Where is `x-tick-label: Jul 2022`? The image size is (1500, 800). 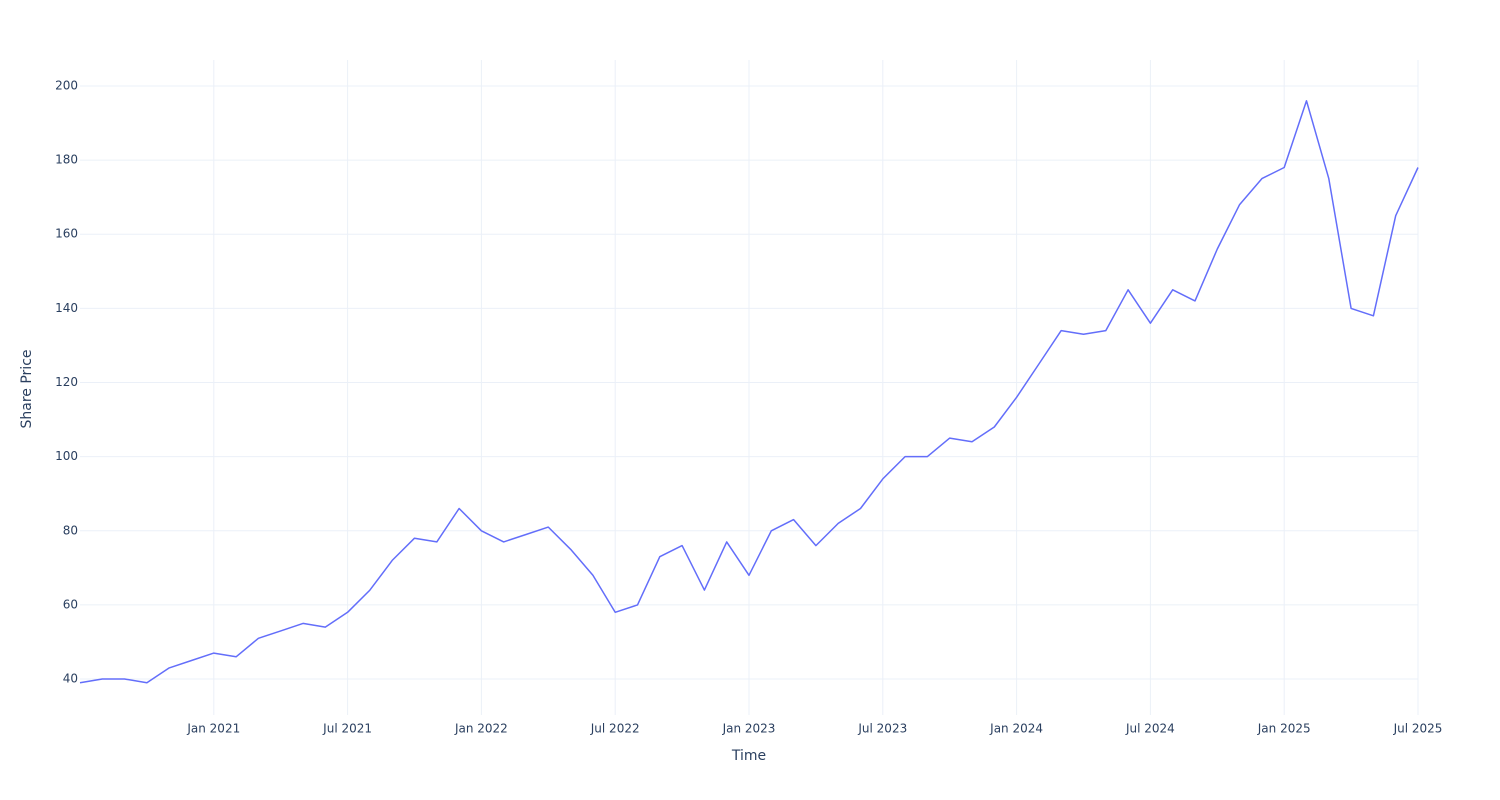 x-tick-label: Jul 2022 is located at coordinates (615, 729).